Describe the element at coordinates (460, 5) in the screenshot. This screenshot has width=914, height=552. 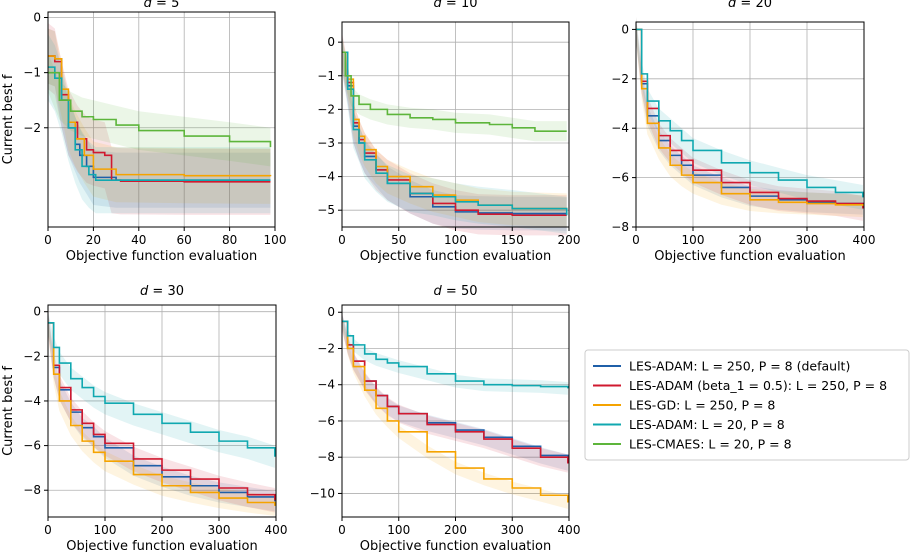
I see `title-value: = 10` at that location.